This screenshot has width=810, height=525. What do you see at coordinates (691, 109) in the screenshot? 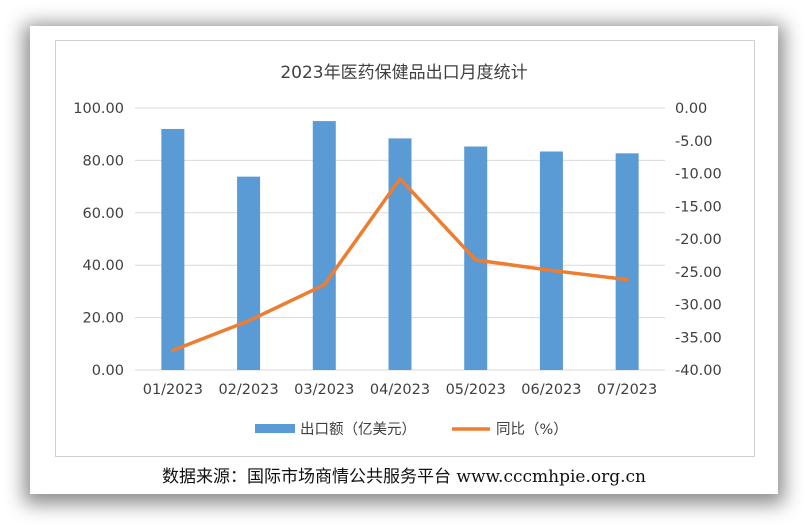
I see `right-tick-label: 0.00` at bounding box center [691, 109].